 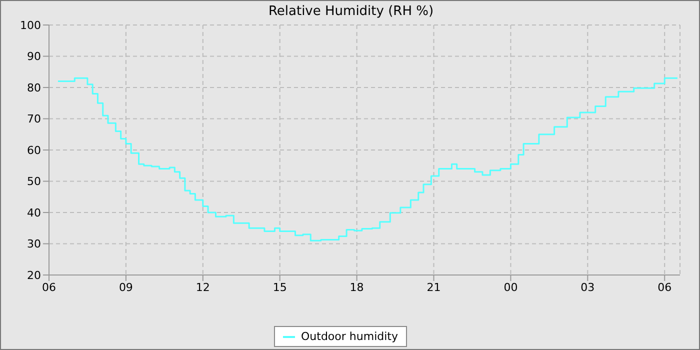 I want to click on x-tick-label: 21, so click(x=433, y=287).